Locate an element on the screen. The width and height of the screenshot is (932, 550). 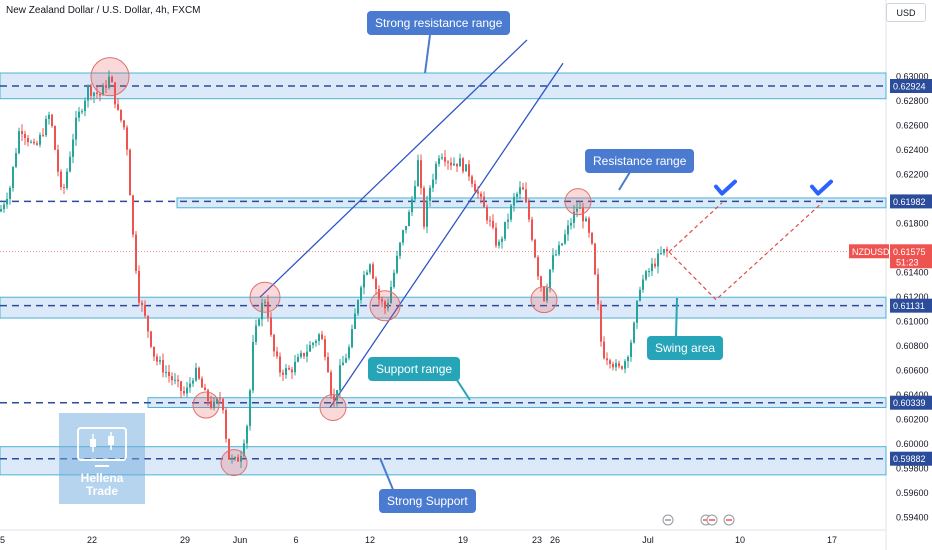
callout-strong-support: Strong Support is located at coordinates (427, 501).